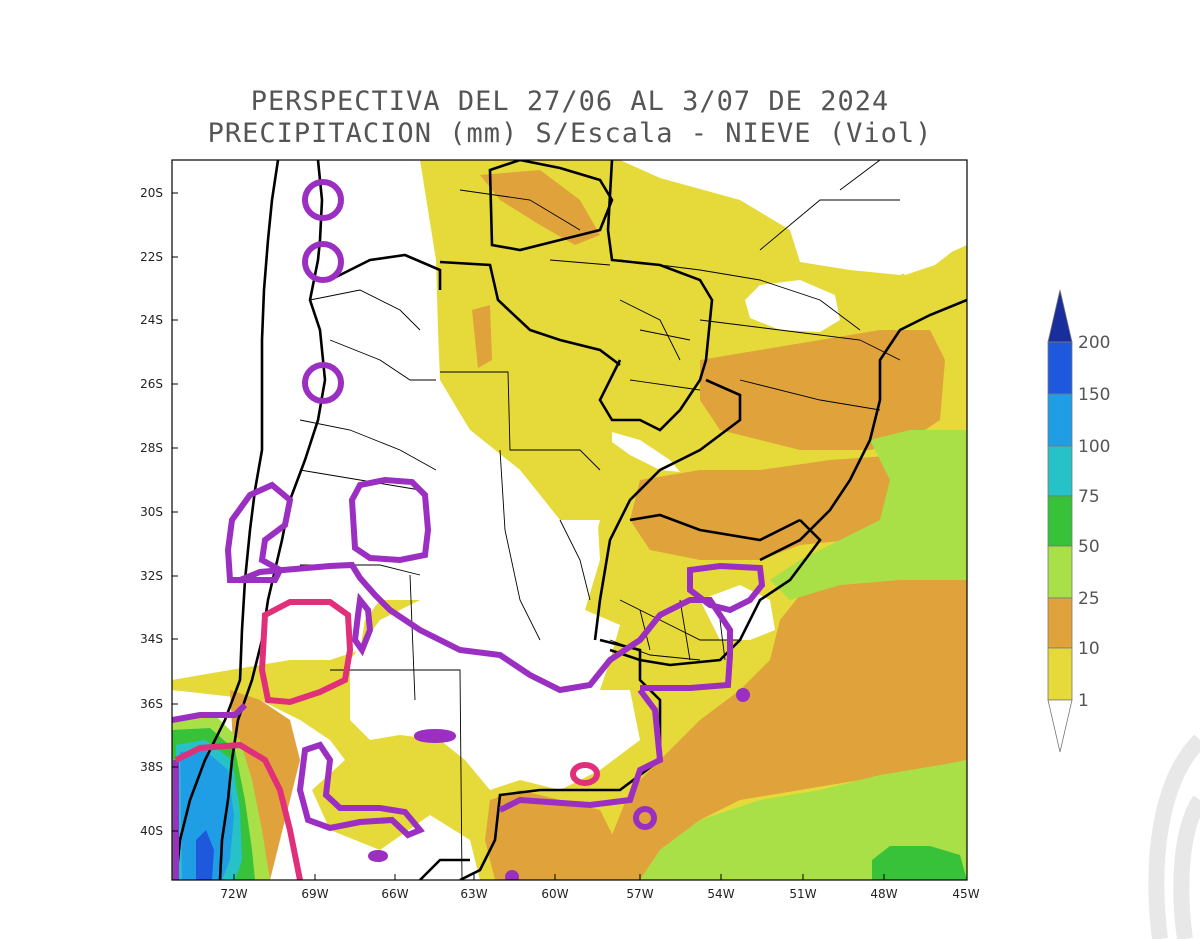 This screenshot has height=939, width=1200. What do you see at coordinates (919, 863) in the screenshot?
I see `precip-50-75-region-atlantic` at bounding box center [919, 863].